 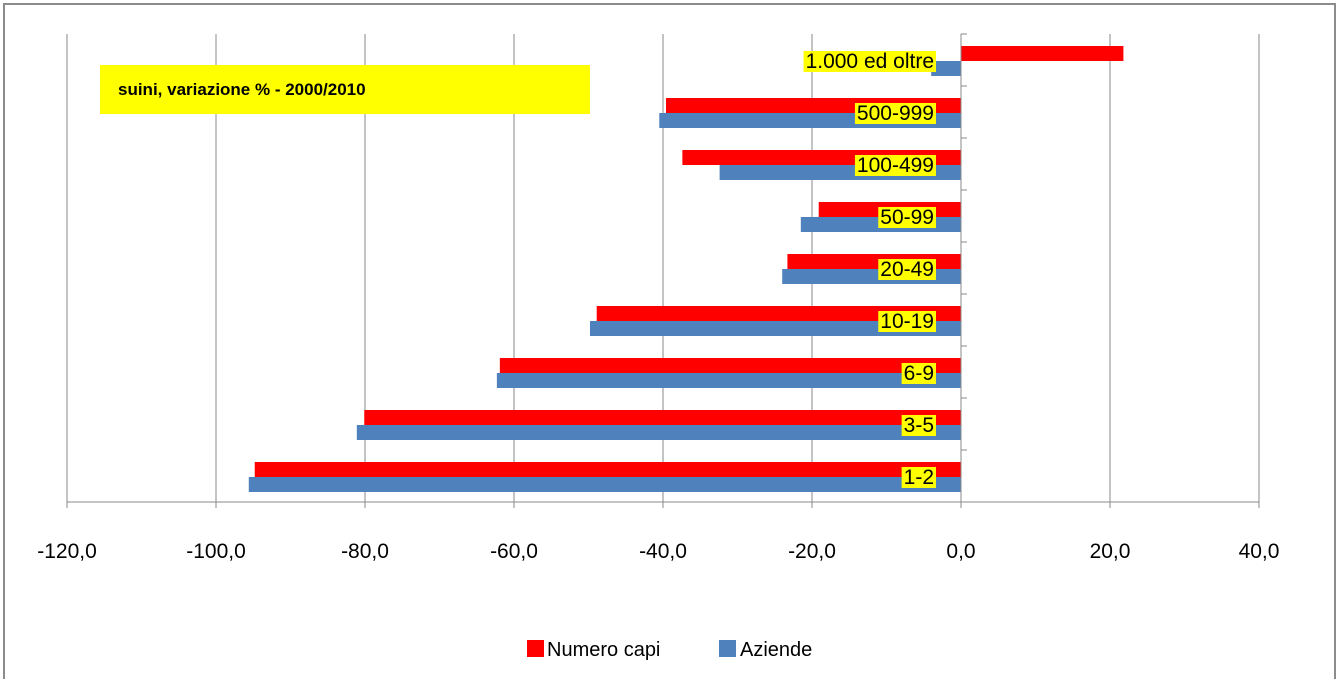 What do you see at coordinates (67, 551) in the screenshot?
I see `x-tick-label: -120,0` at bounding box center [67, 551].